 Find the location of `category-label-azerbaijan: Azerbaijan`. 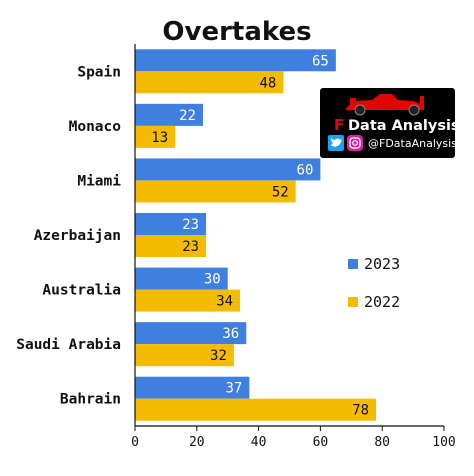

category-label-azerbaijan: Azerbaijan is located at coordinates (77, 236).